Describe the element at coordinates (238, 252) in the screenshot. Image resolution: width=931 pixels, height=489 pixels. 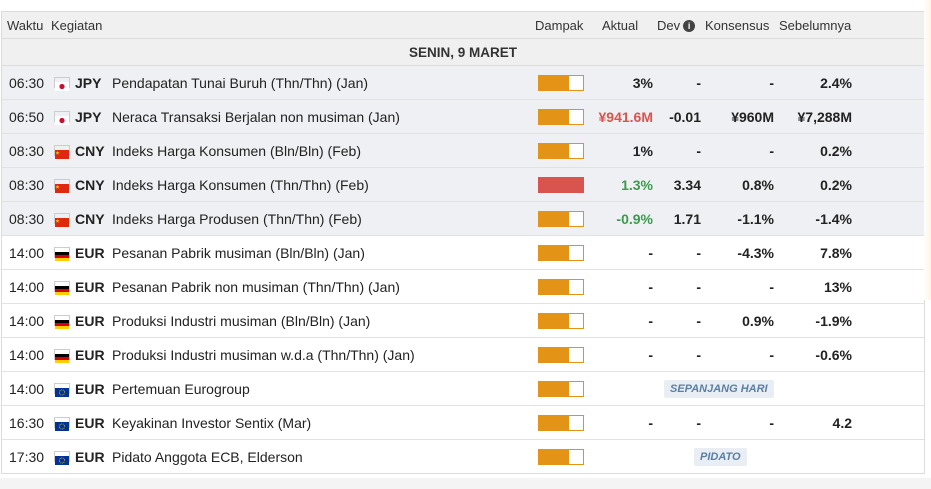
I see `event-name: Pesanan Pabrik musiman (Bln/Bln) (Jan)` at that location.